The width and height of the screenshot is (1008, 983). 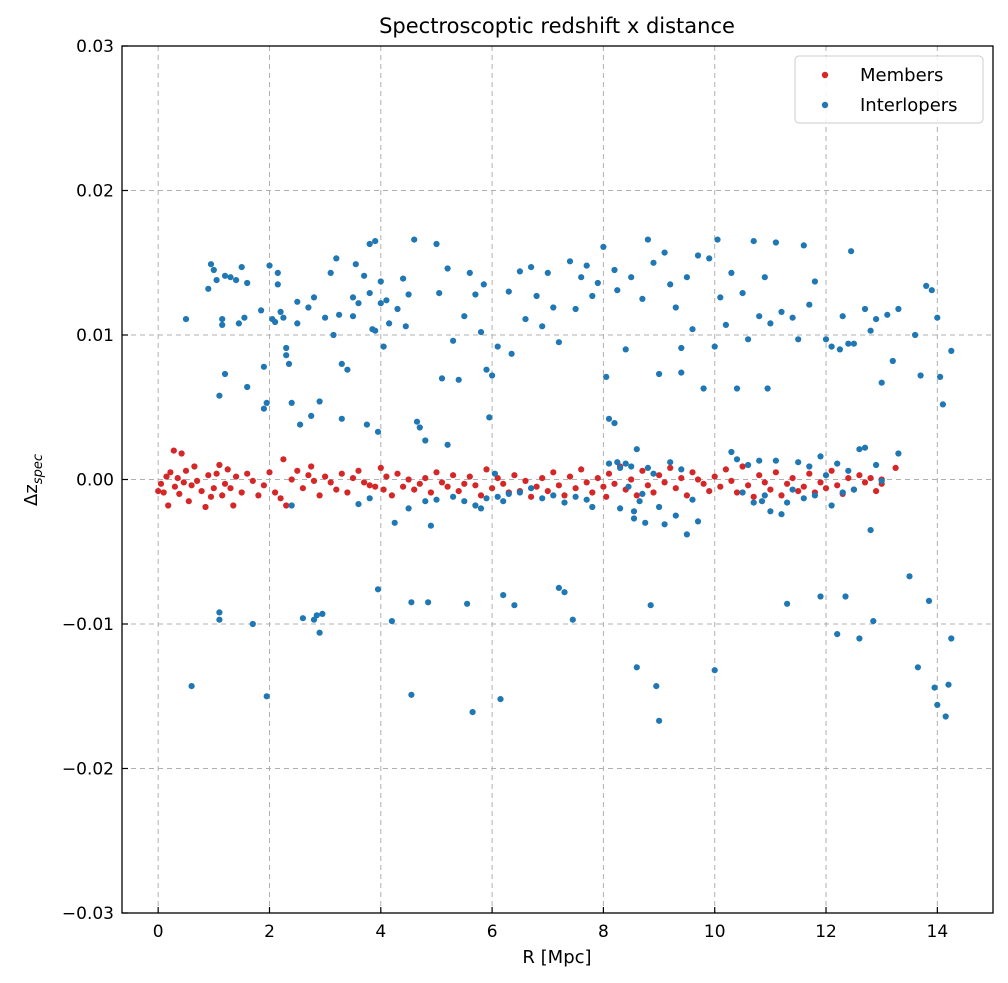 What do you see at coordinates (889, 89) in the screenshot?
I see `legend: Members Interlopers` at bounding box center [889, 89].